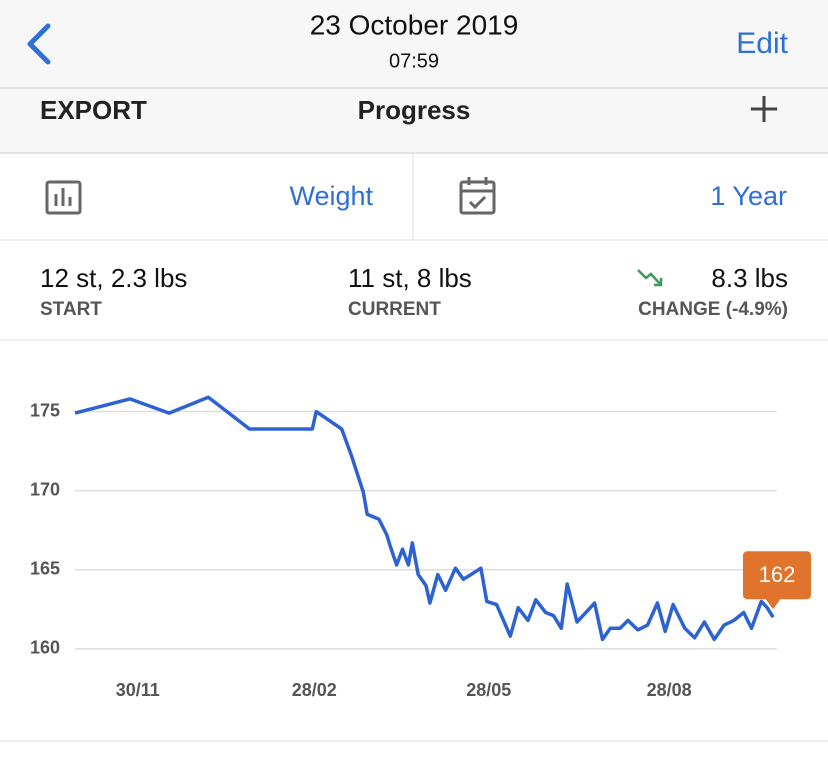 Image resolution: width=828 pixels, height=765 pixels. Describe the element at coordinates (414, 110) in the screenshot. I see `toolbar-title: Progress` at that location.